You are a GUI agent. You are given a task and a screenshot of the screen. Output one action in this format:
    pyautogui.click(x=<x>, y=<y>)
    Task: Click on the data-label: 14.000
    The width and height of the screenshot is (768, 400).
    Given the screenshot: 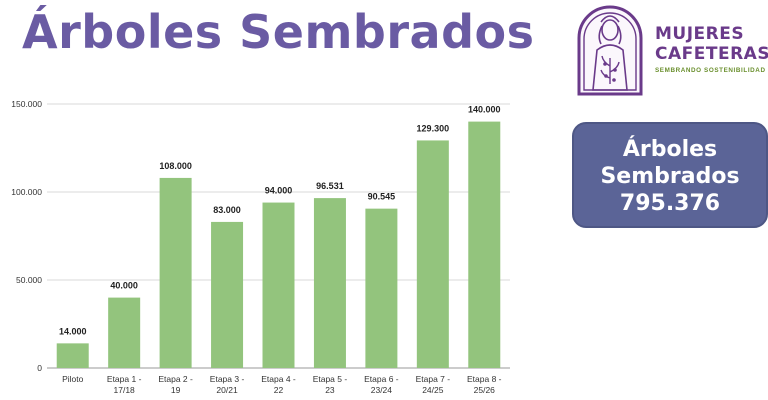 What is the action you would take?
    pyautogui.click(x=73, y=331)
    